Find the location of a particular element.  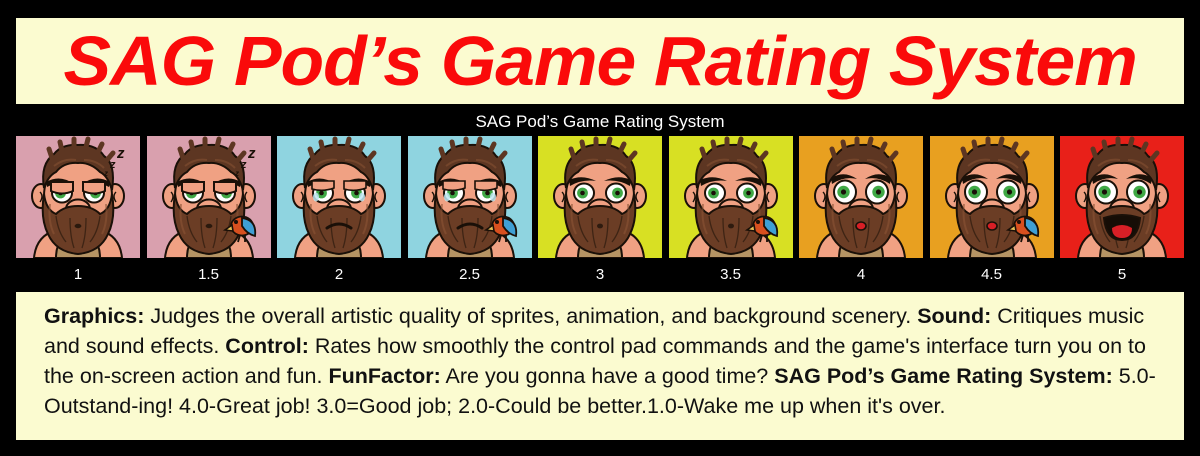

rating-cell-2-5: 2.5 is located at coordinates (469, 209).